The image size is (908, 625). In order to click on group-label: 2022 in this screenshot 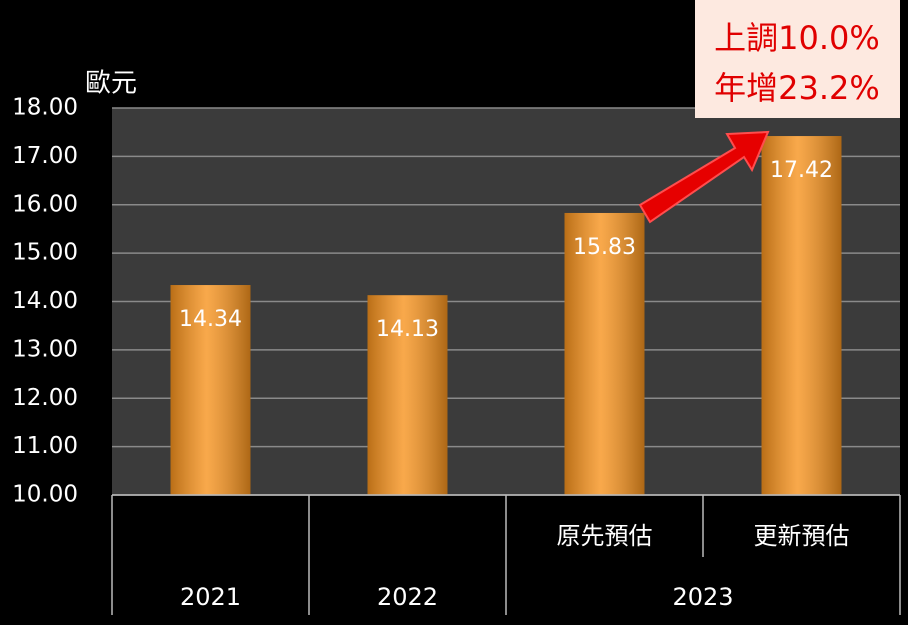, I will do `click(407, 597)`.